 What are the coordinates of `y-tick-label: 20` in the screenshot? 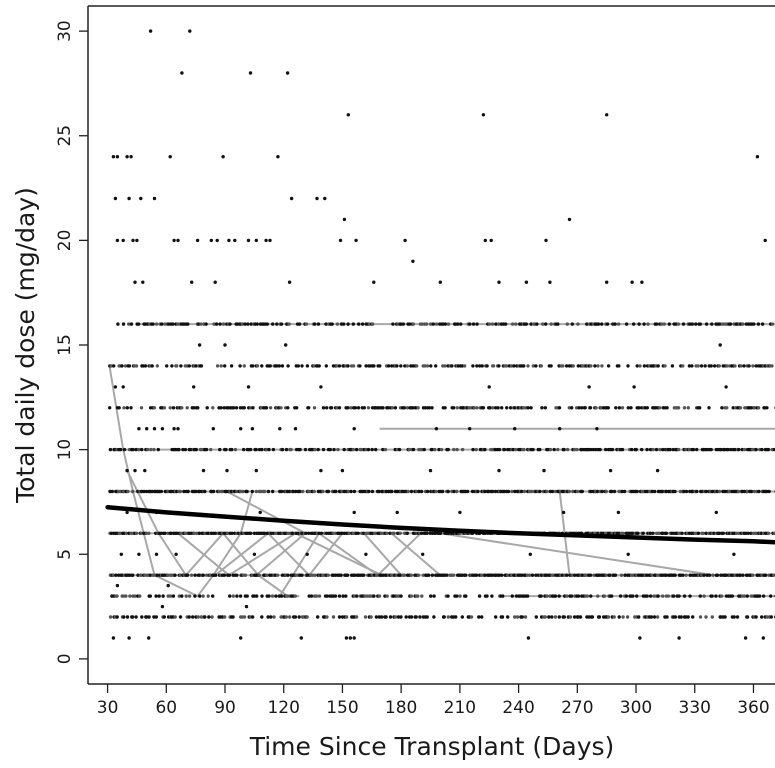 It's located at (65, 241).